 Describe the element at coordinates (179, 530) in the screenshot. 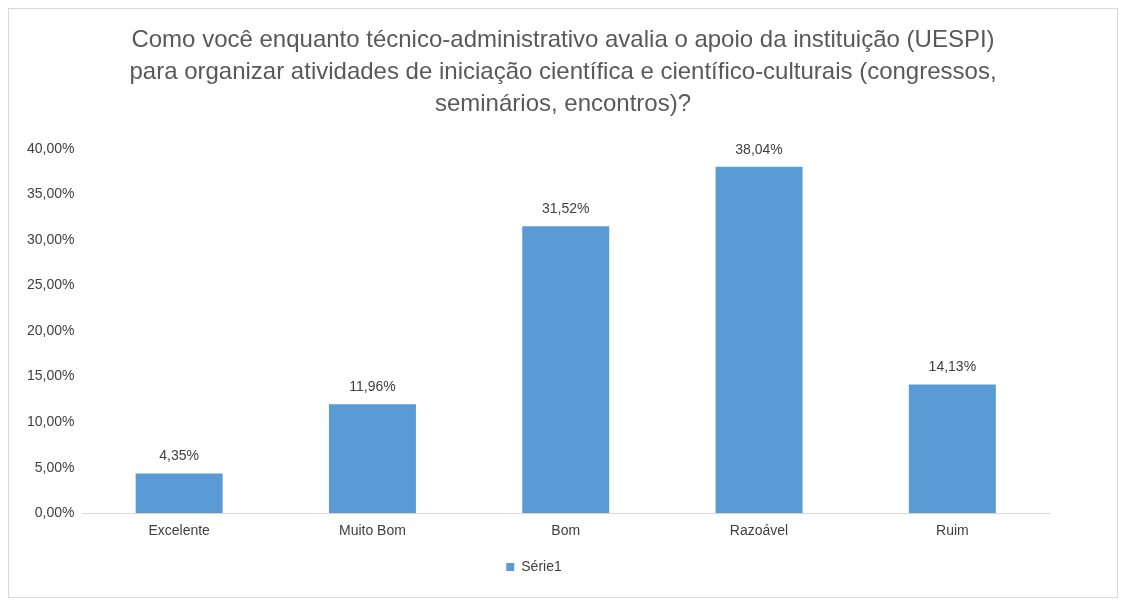

I see `x-tick-label: Excelente` at that location.